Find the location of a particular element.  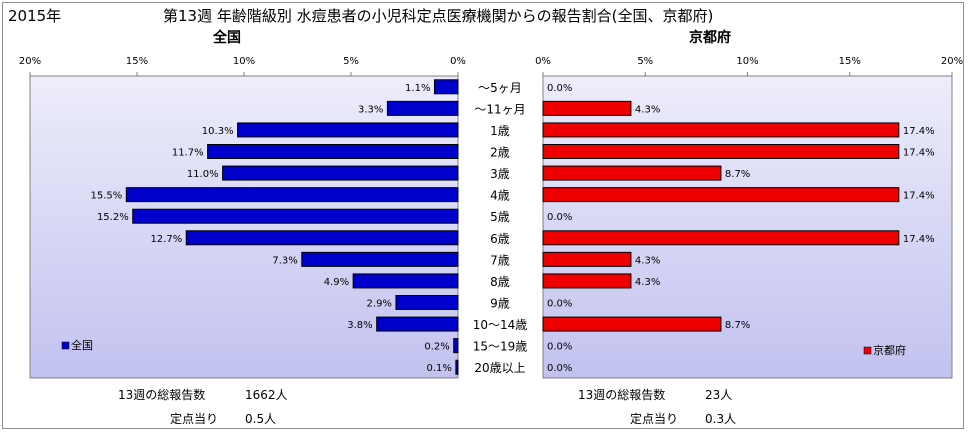

category-label: 3歳 is located at coordinates (500, 174).